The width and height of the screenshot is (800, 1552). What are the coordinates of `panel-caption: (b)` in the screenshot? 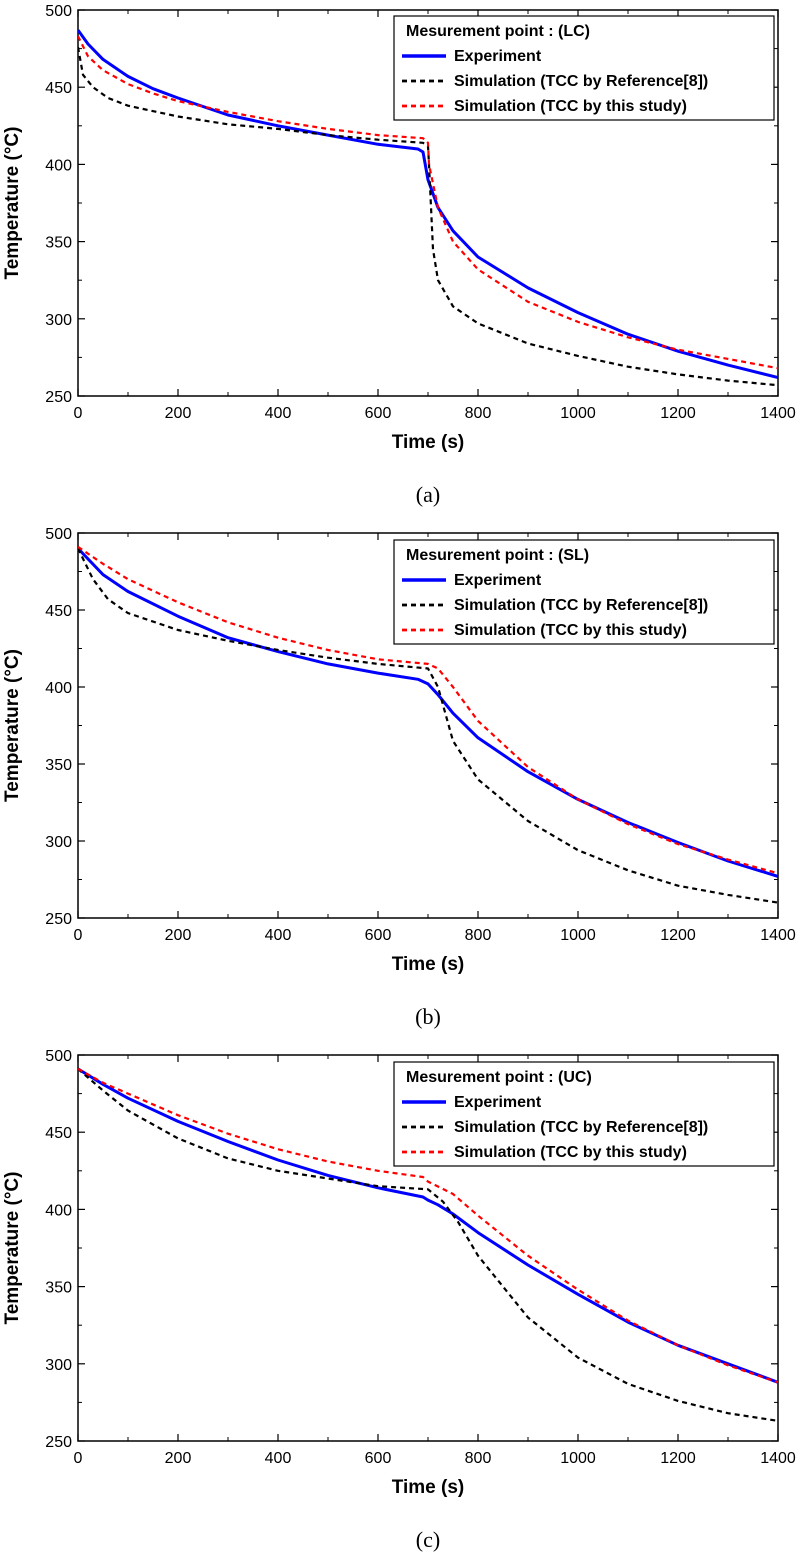 It's located at (428, 1016).